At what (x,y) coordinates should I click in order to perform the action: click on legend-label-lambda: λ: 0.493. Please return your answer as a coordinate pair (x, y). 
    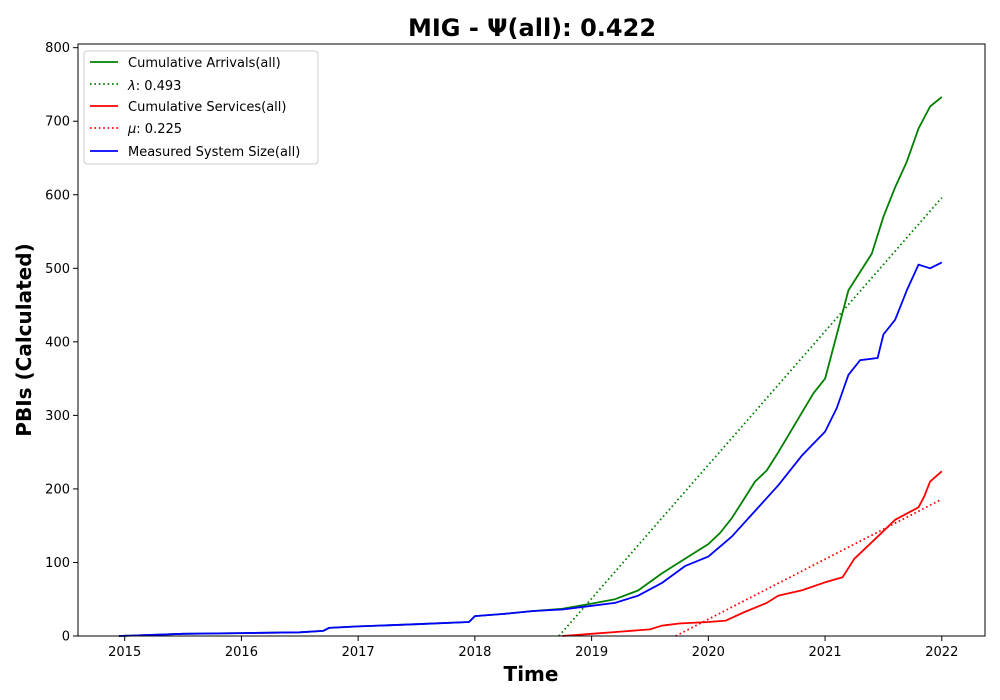
    Looking at the image, I should click on (154, 86).